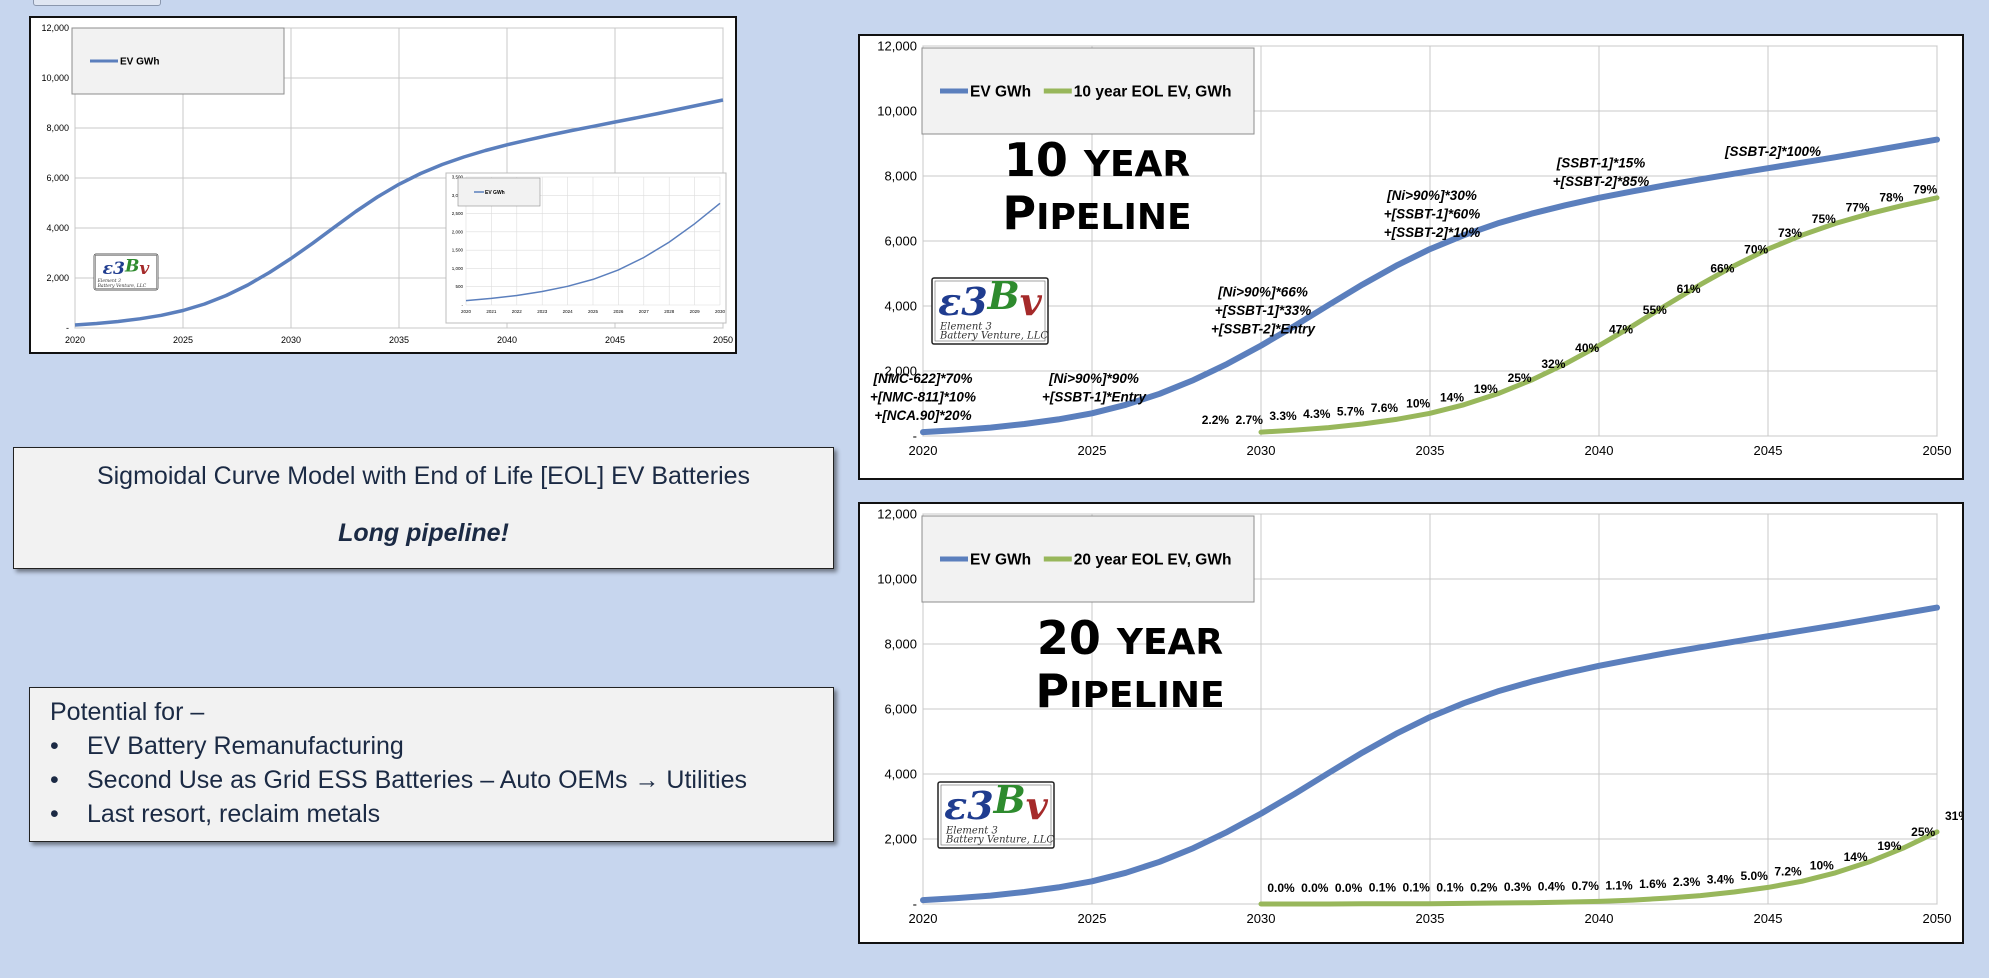 The image size is (1989, 978). Describe the element at coordinates (1486, 389) in the screenshot. I see `eol-percent-label: 19%` at that location.